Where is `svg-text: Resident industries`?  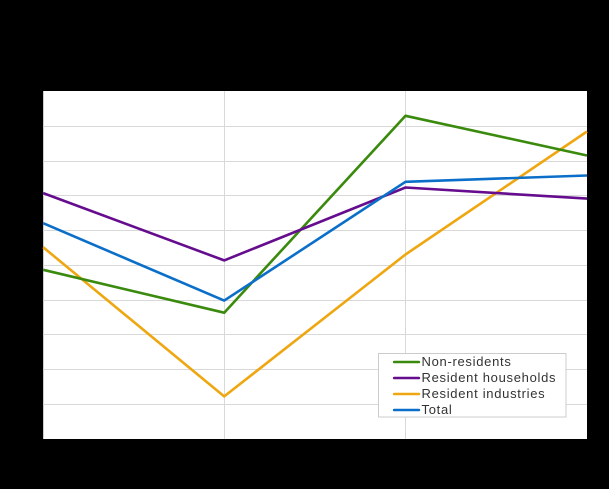 svg-text: Resident industries is located at coordinates (484, 393).